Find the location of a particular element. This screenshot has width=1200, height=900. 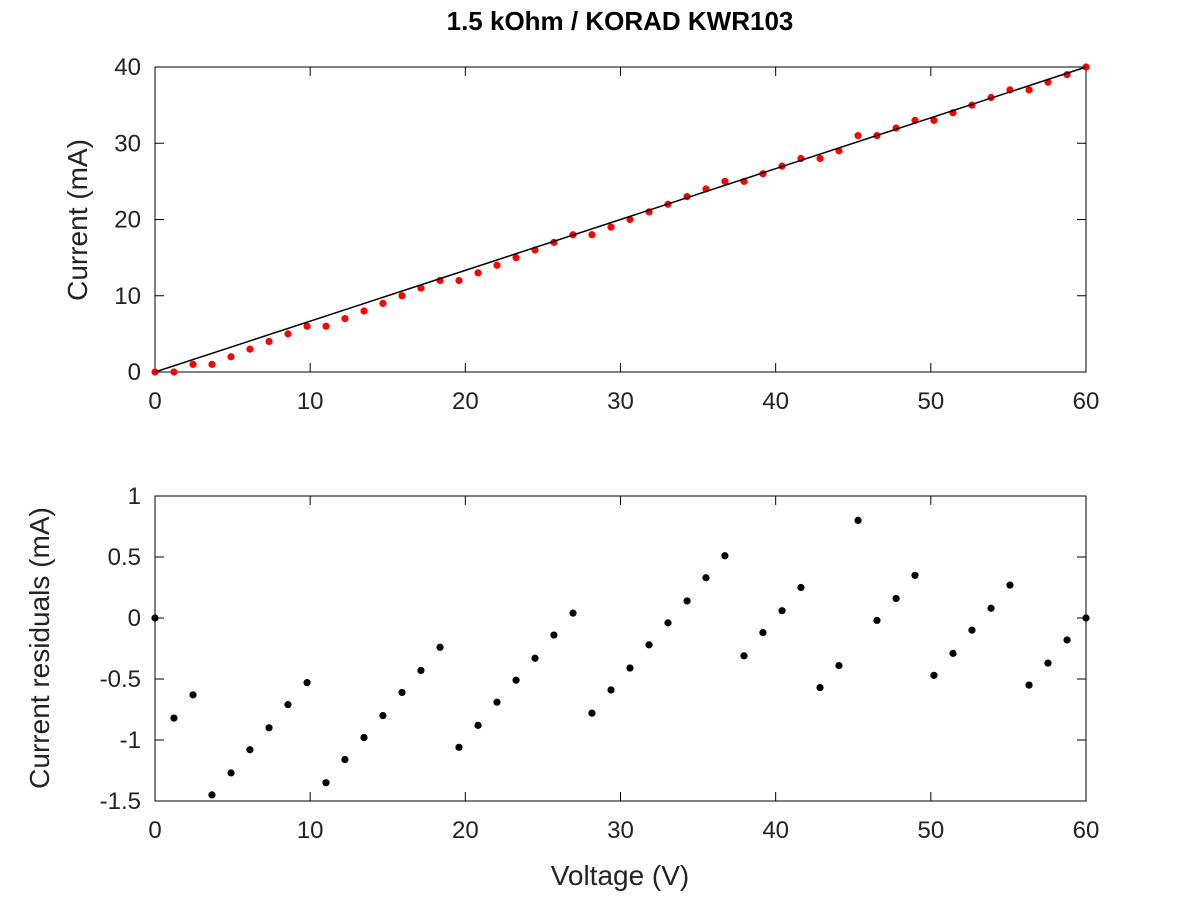

top-y-tick-label: 40 is located at coordinates (127, 67).